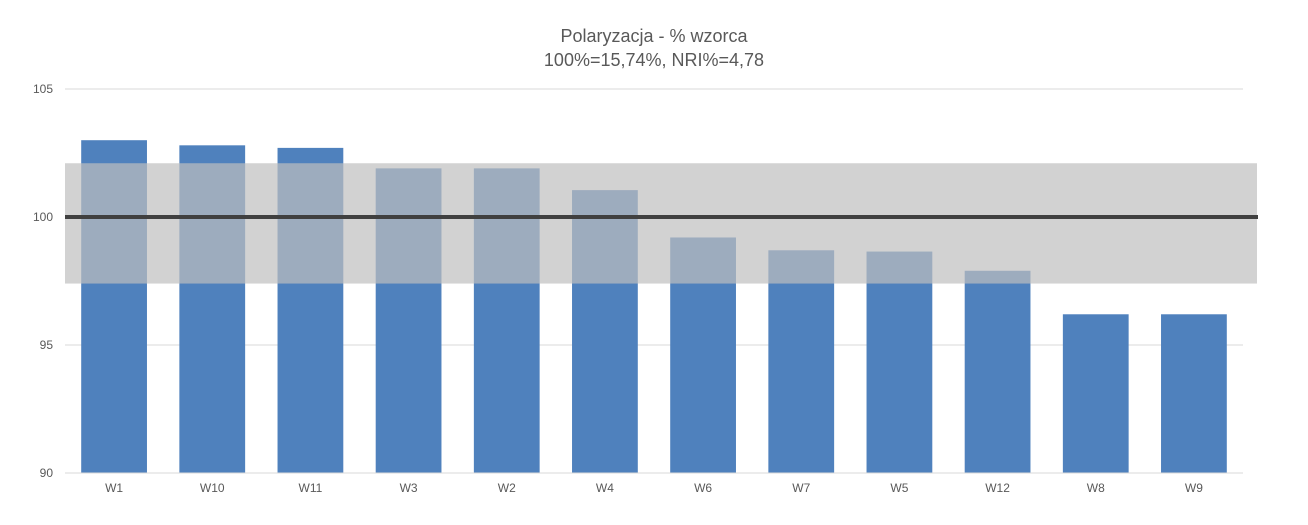  I want to click on x-tick-label: W9, so click(1194, 488).